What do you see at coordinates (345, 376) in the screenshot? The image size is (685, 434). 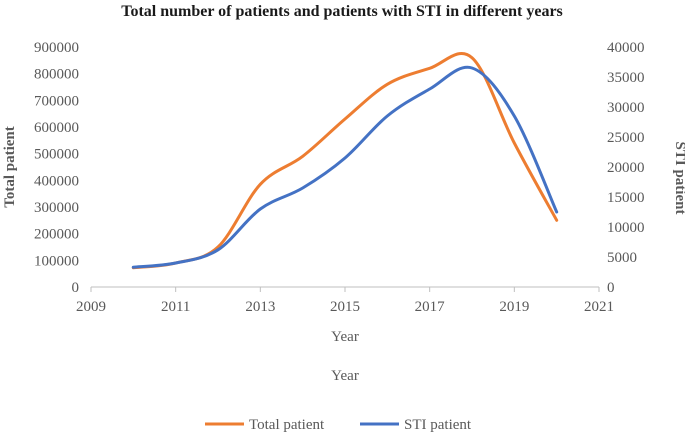 I see `x-axis-title-secondary: Year` at bounding box center [345, 376].